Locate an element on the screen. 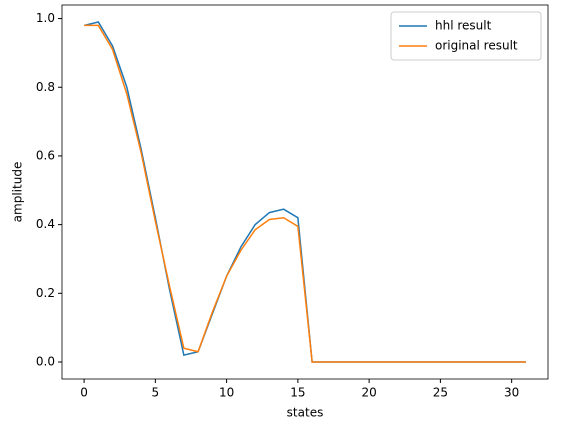 This screenshot has width=567, height=436. y-tick-label: 1.0 is located at coordinates (45, 18).